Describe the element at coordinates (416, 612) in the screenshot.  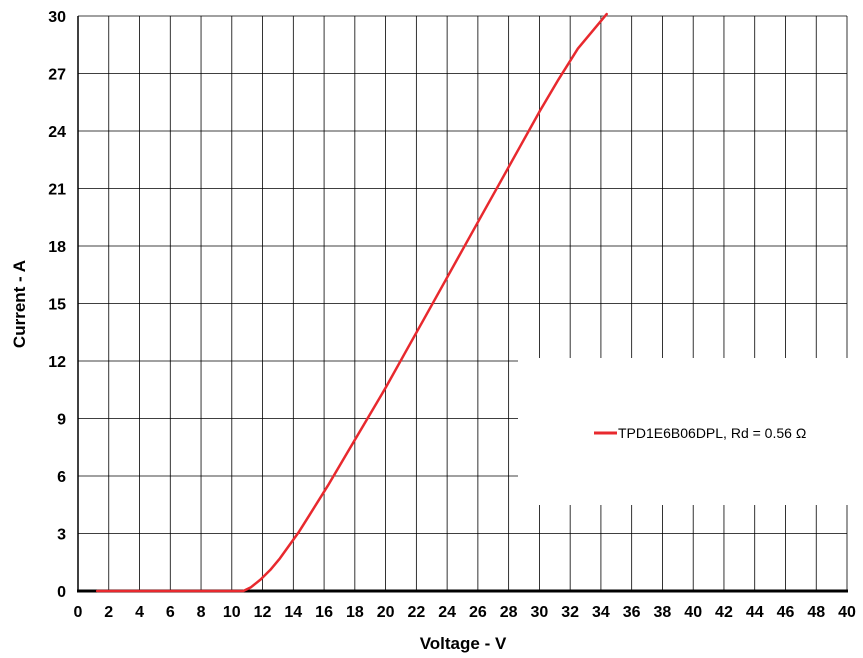
I see `x-tick-label: 22` at that location.